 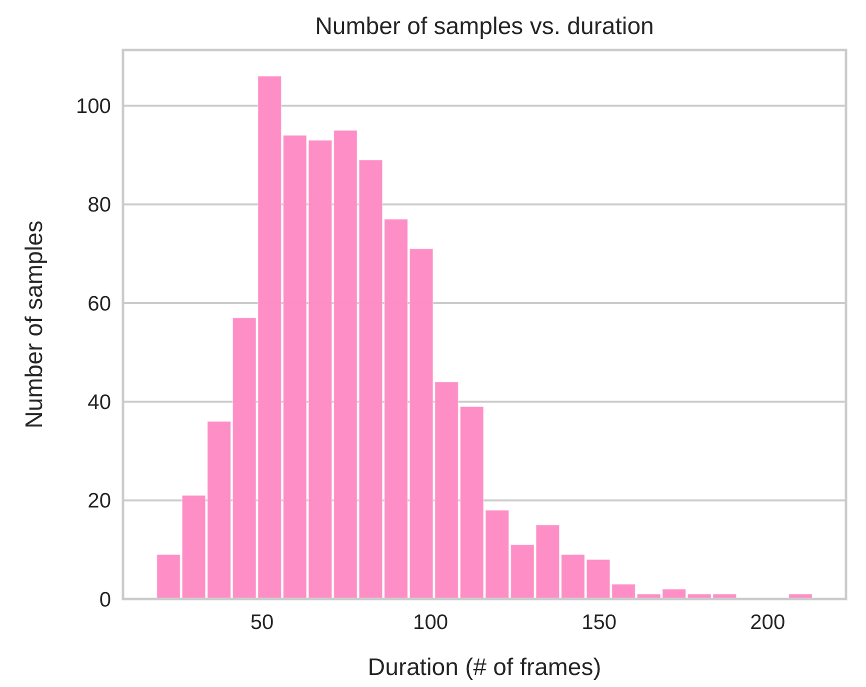 I want to click on y-tick-label: 20, so click(x=99, y=501).